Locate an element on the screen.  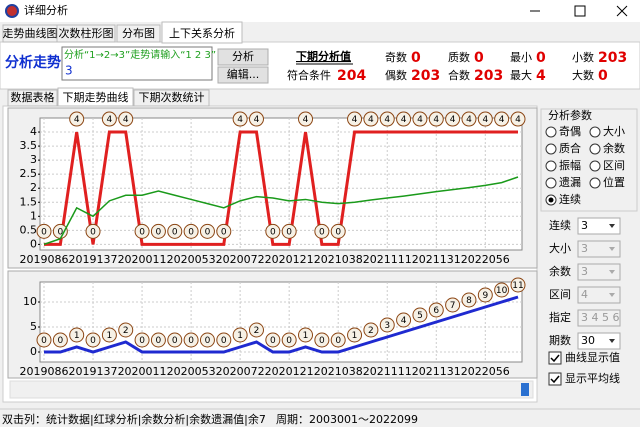
x-tick-label: 2020072 is located at coordinates (240, 259).